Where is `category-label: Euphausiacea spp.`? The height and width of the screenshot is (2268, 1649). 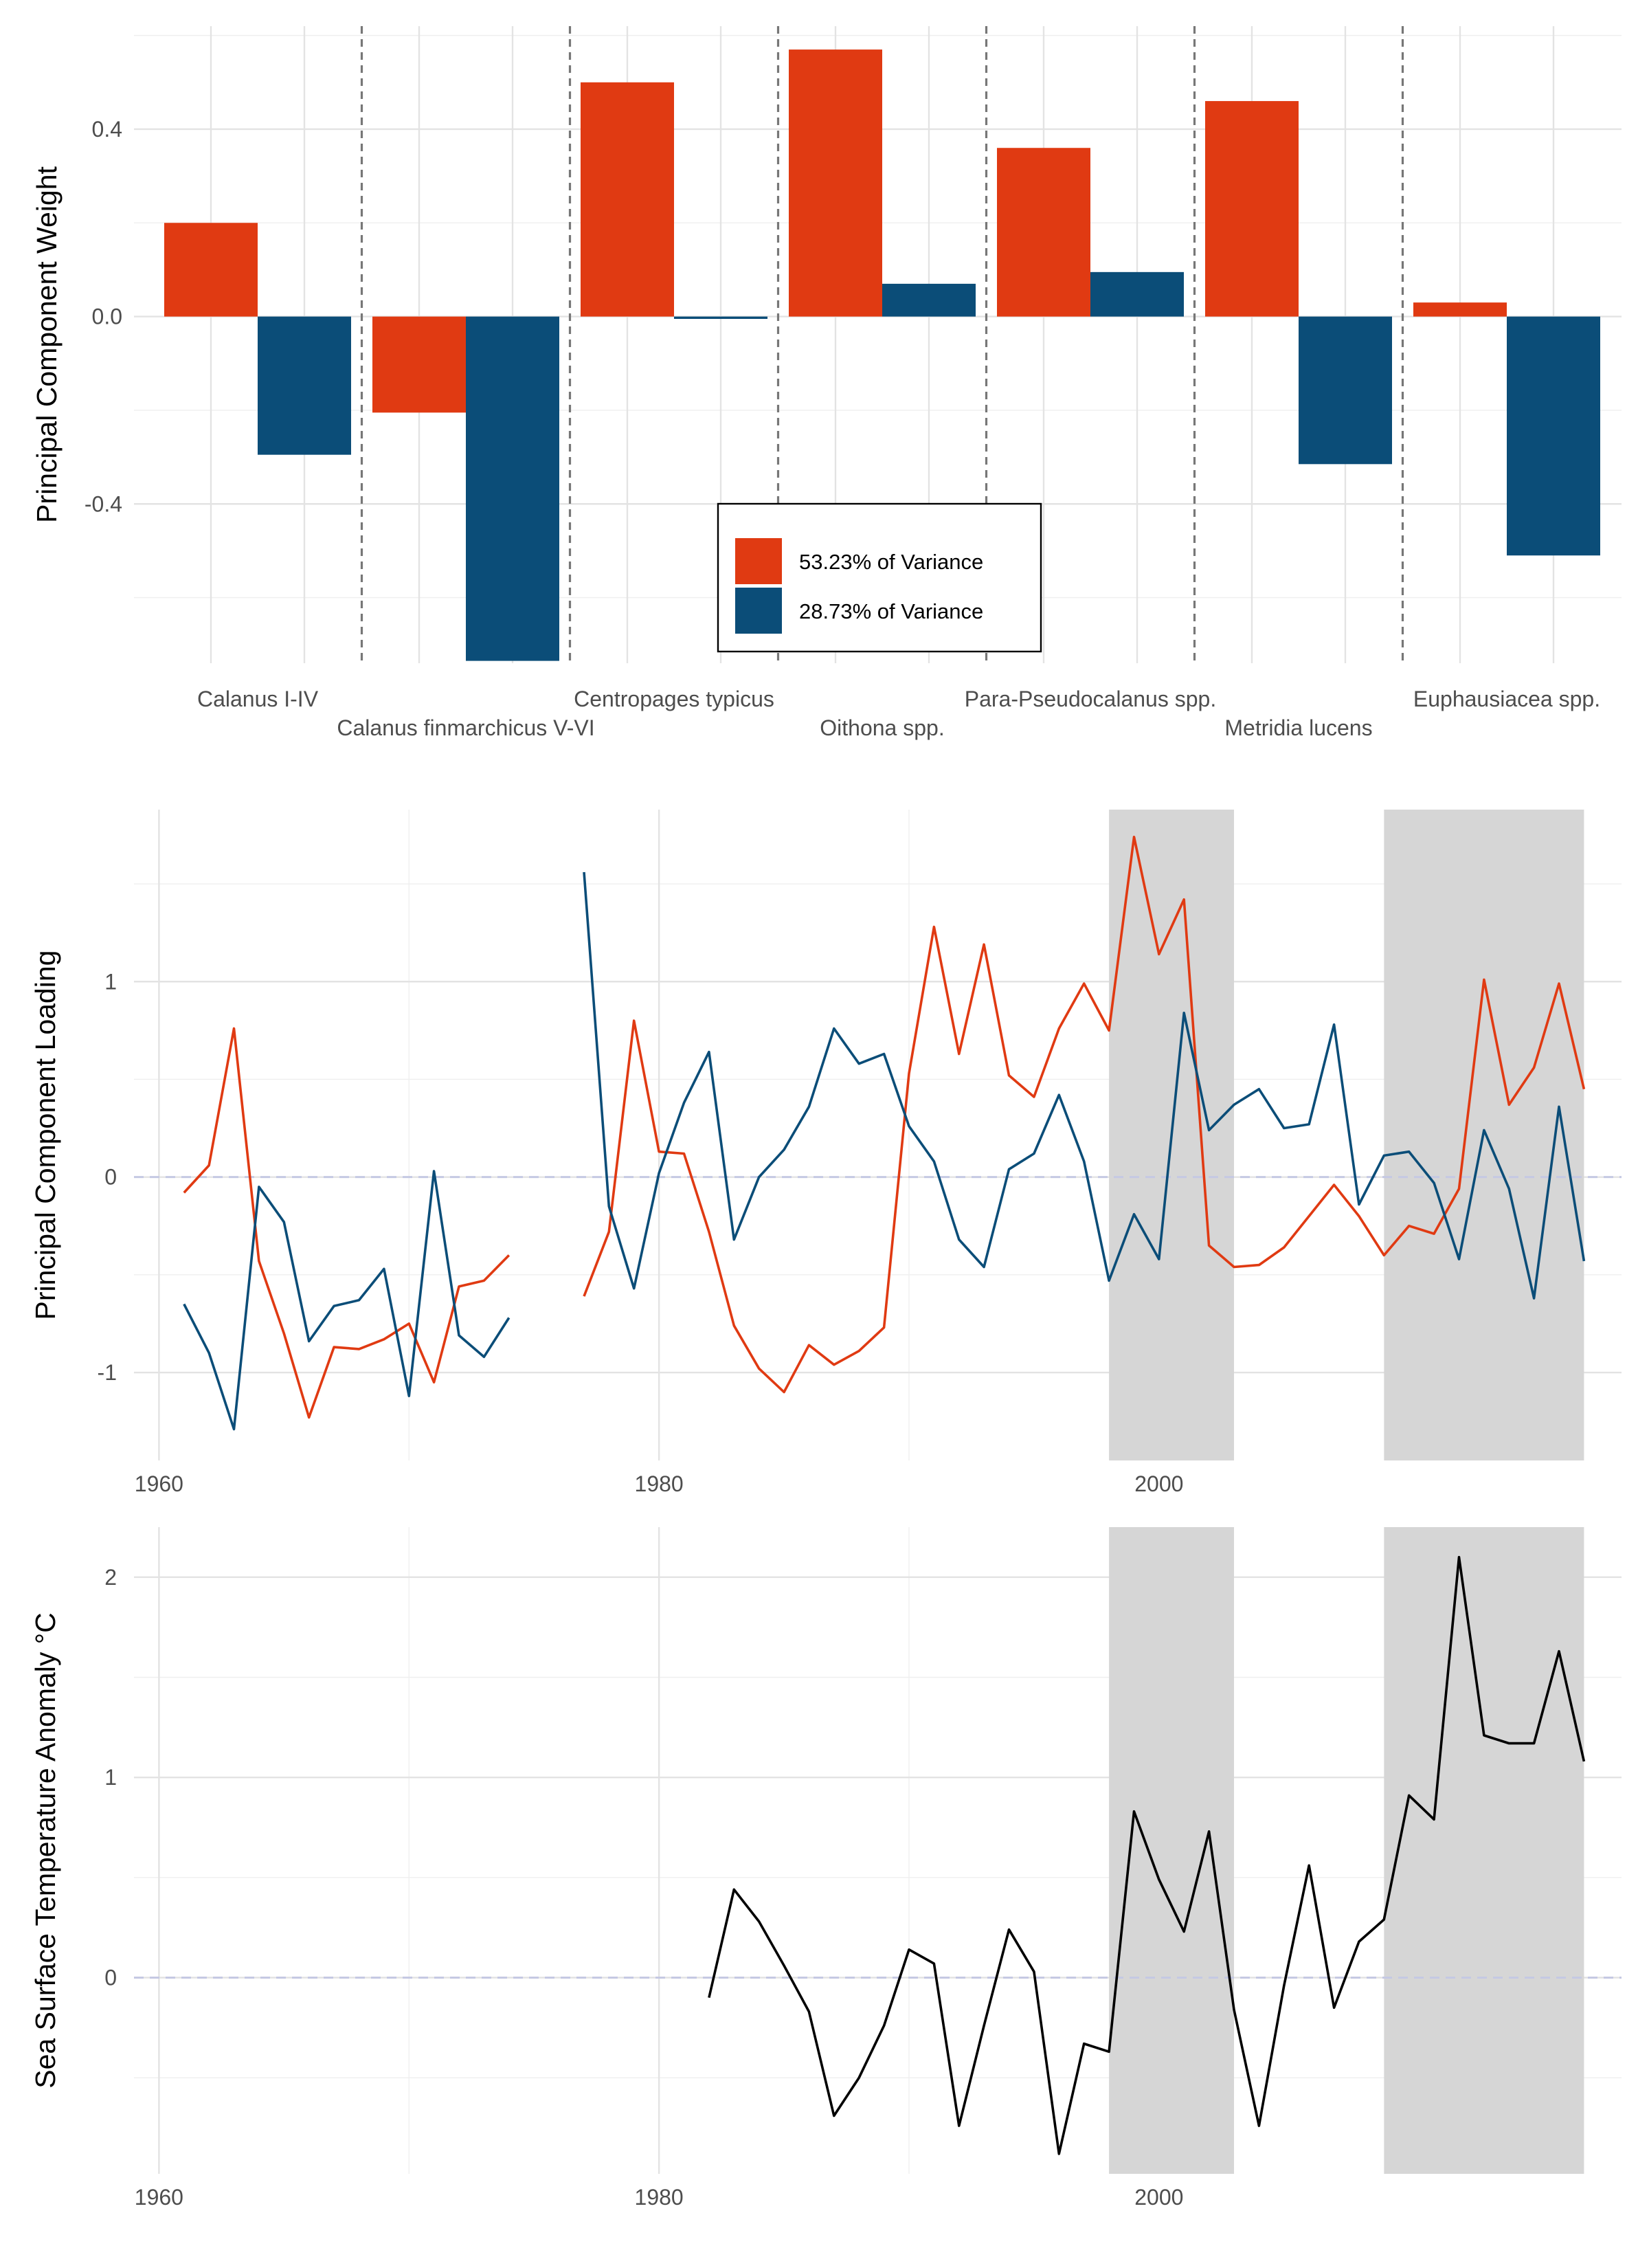
category-label: Euphausiacea spp. is located at coordinates (1506, 699).